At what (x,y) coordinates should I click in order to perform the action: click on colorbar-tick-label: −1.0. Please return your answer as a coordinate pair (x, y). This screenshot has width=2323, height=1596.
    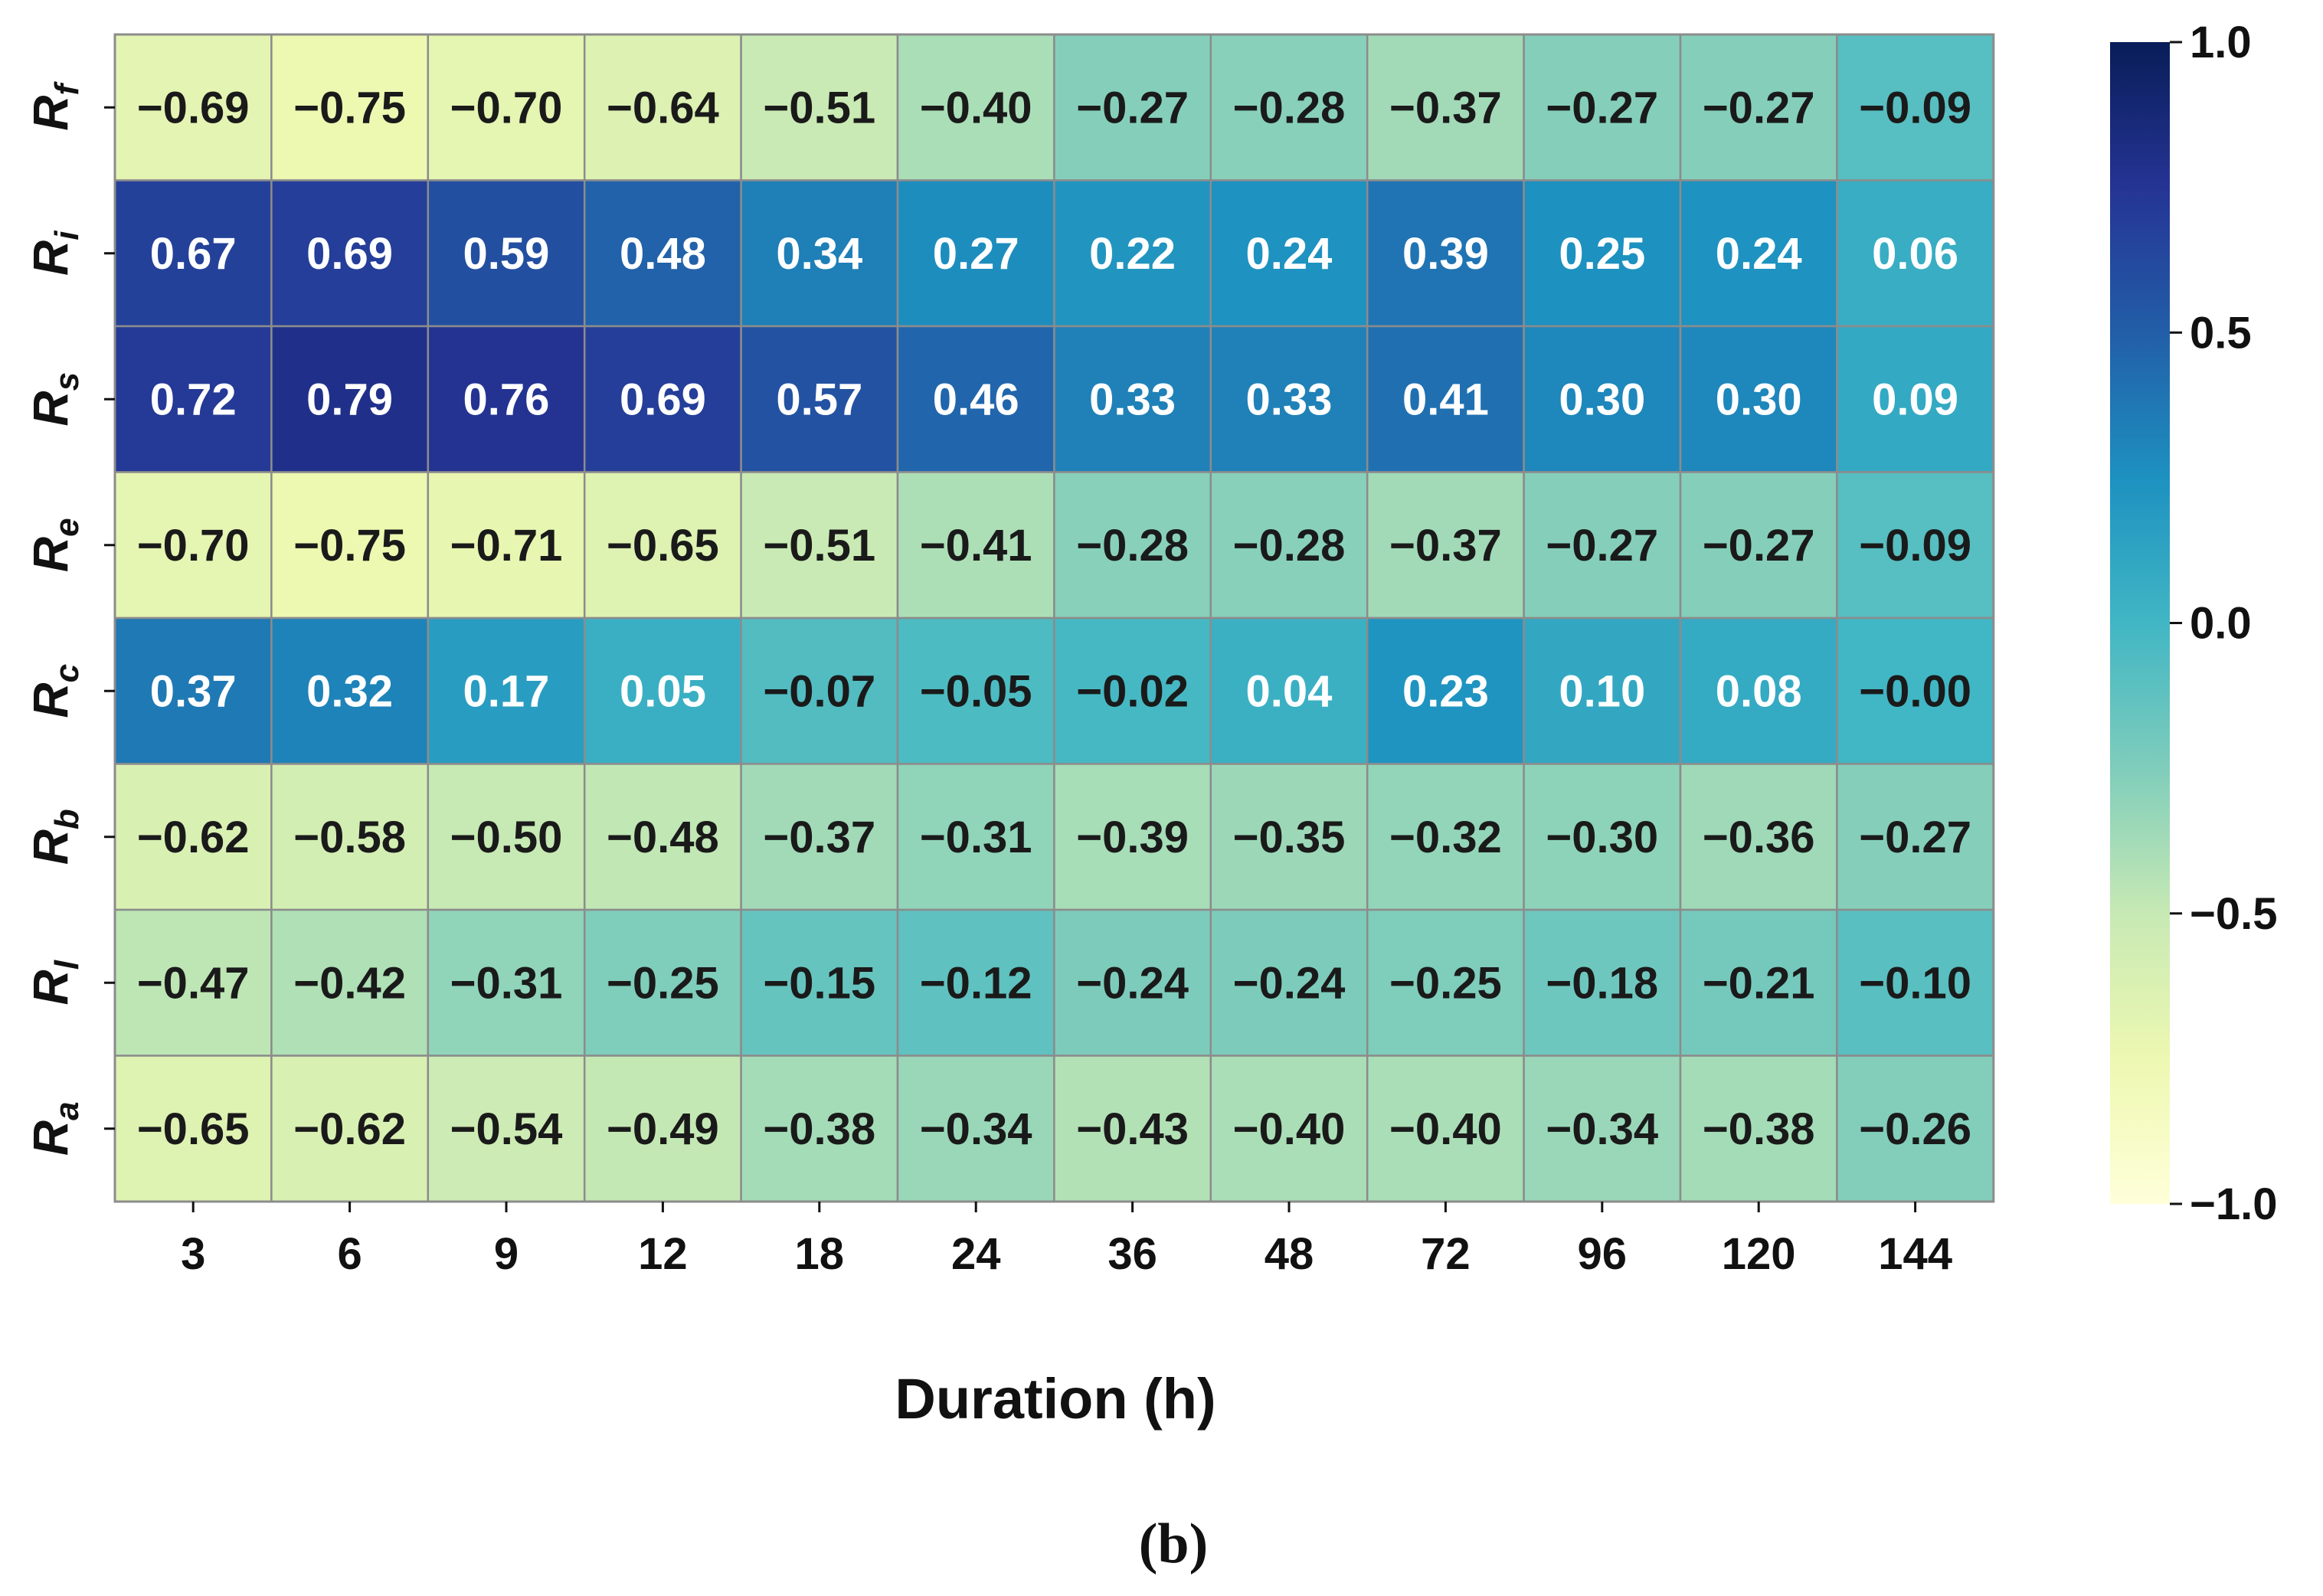
    Looking at the image, I should click on (2234, 1204).